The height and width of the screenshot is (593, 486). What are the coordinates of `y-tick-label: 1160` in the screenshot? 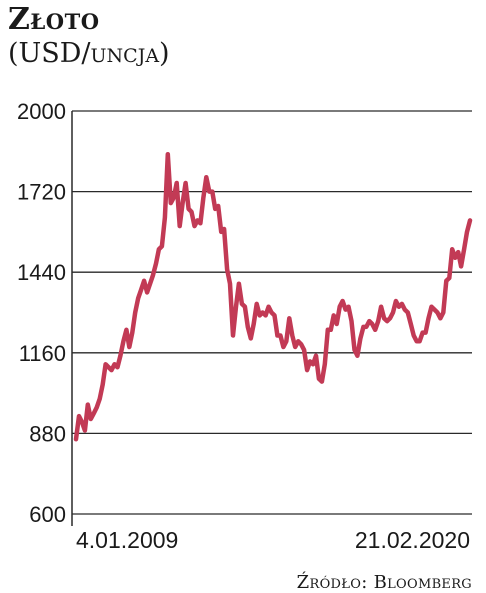 It's located at (42, 353).